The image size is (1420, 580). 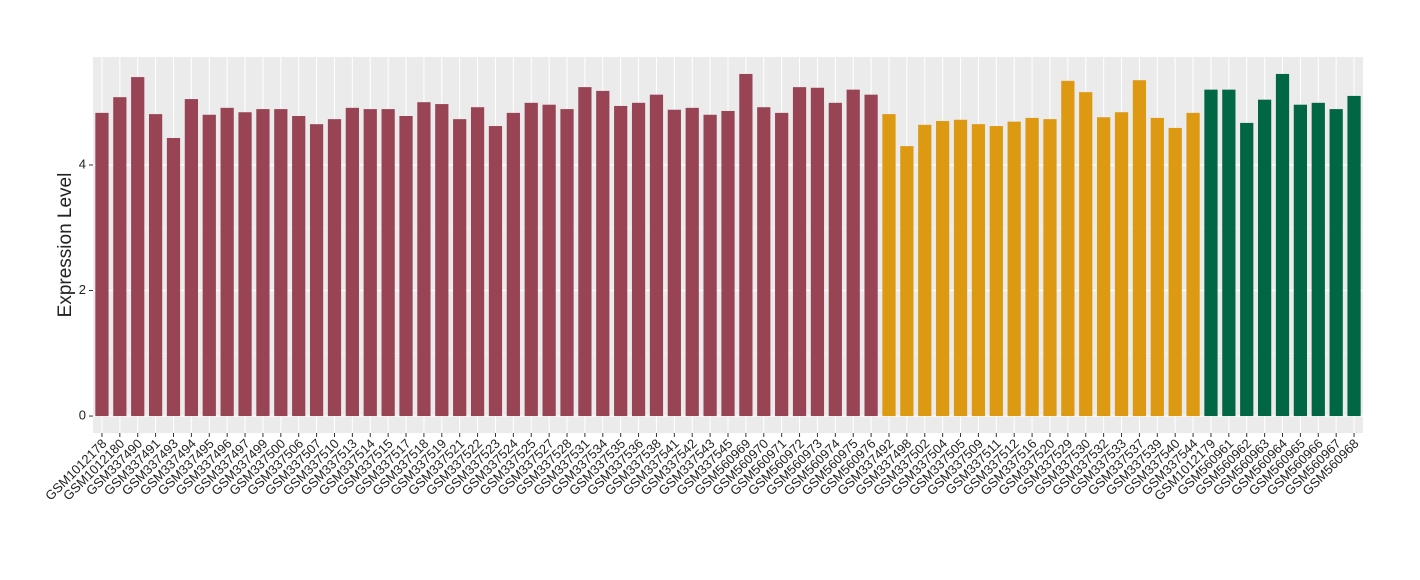 I want to click on y-tick-label: 4, so click(x=82, y=163).